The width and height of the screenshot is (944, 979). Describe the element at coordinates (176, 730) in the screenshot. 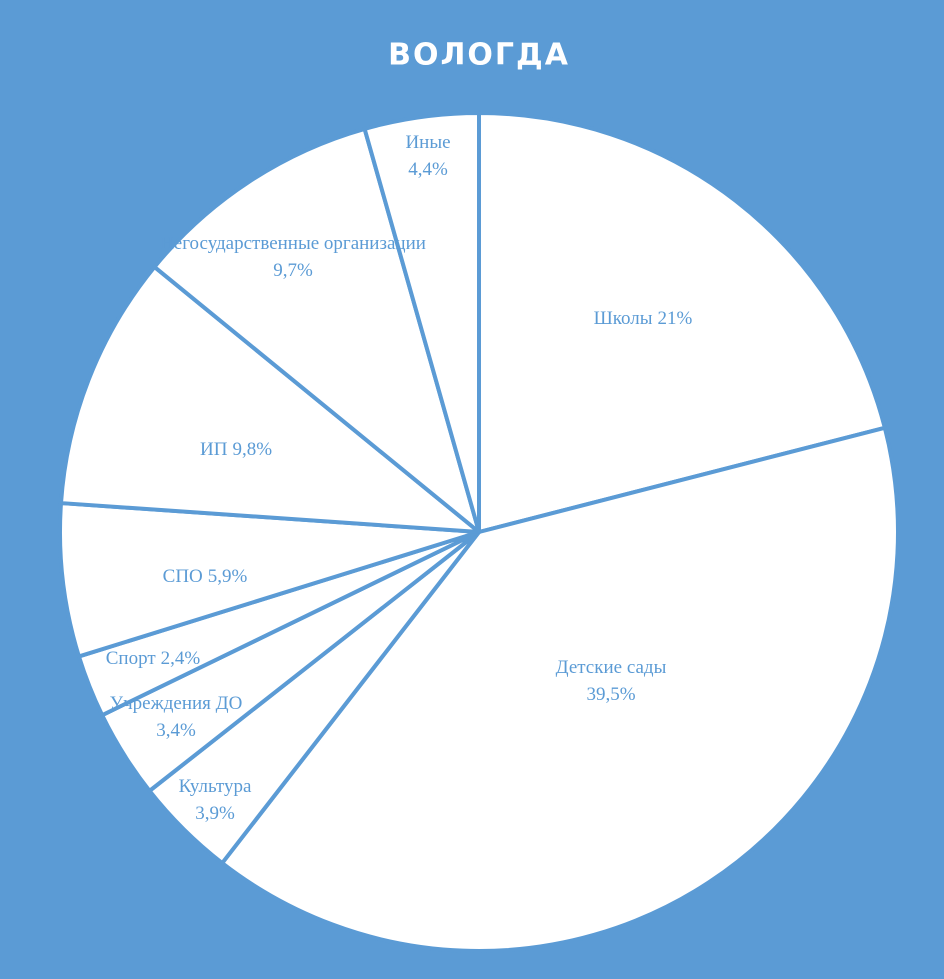

I see `value-label: 3,4%` at that location.